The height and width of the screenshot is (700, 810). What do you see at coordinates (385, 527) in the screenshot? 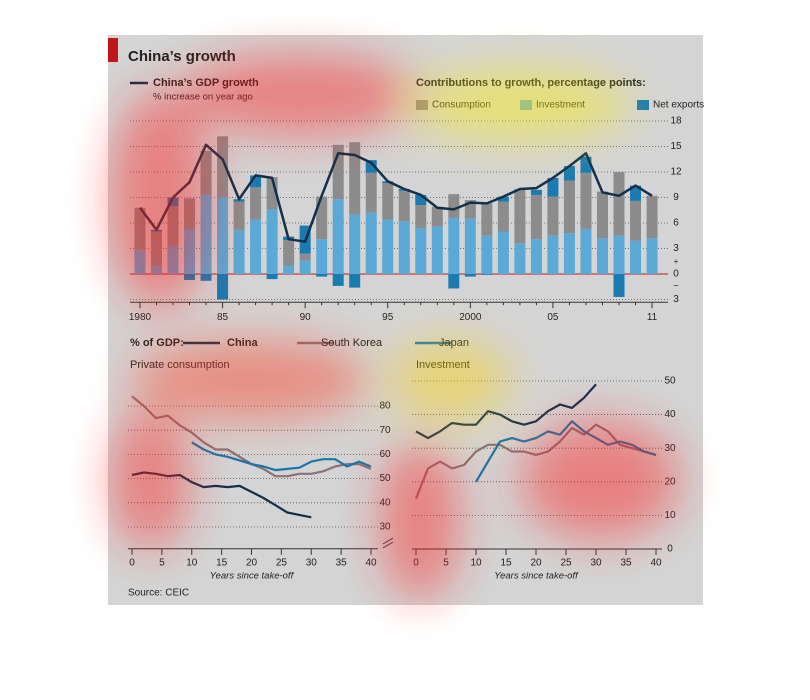
I see `y-tick-label: 30` at bounding box center [385, 527].